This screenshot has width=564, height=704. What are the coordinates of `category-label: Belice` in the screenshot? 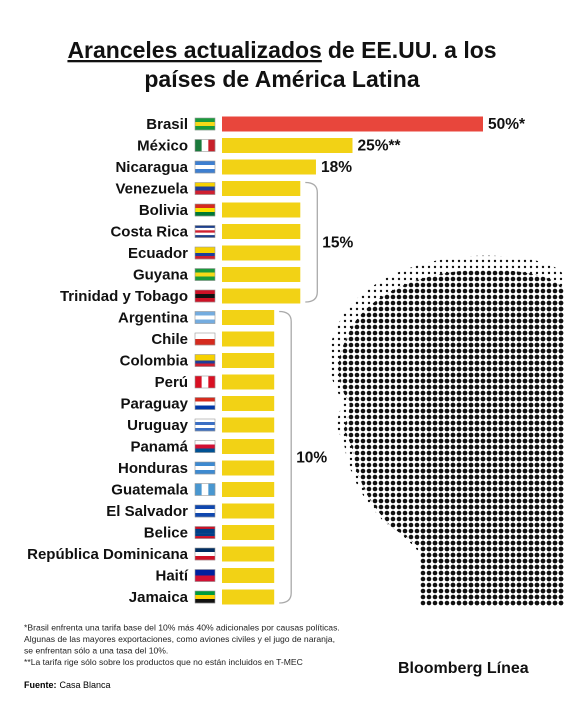 It's located at (166, 532).